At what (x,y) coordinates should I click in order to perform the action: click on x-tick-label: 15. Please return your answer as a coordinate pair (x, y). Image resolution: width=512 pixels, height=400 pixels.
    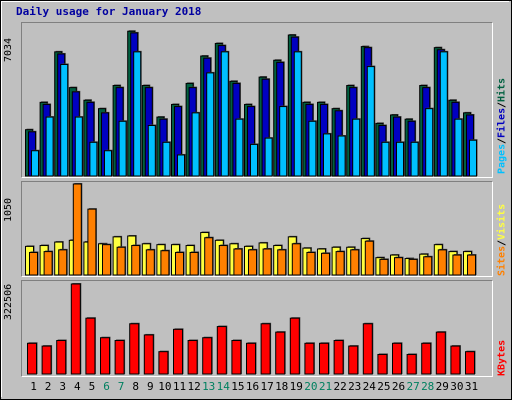
    Looking at the image, I should click on (238, 386).